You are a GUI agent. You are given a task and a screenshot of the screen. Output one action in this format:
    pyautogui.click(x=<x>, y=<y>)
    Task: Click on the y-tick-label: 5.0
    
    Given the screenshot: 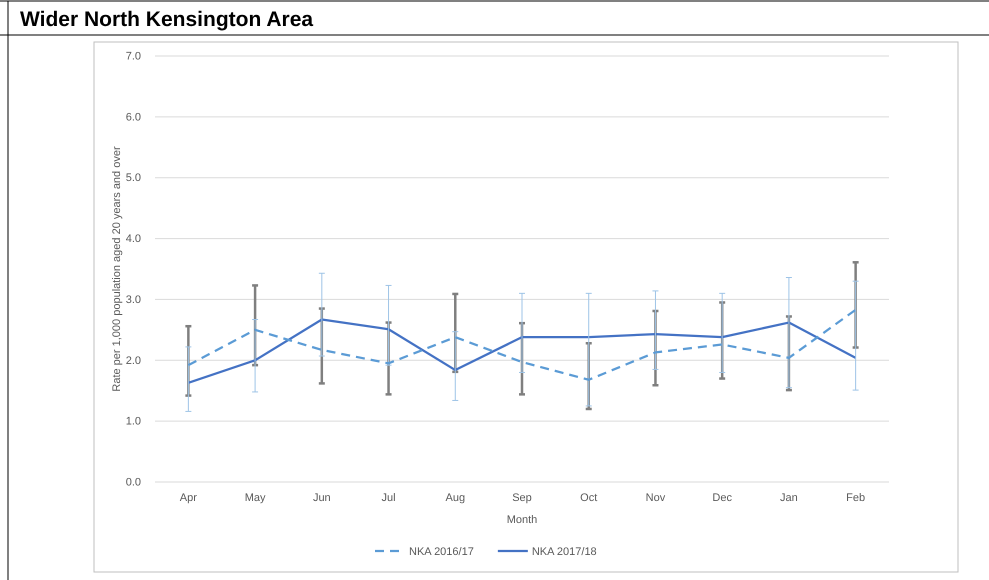 What is the action you would take?
    pyautogui.click(x=133, y=178)
    